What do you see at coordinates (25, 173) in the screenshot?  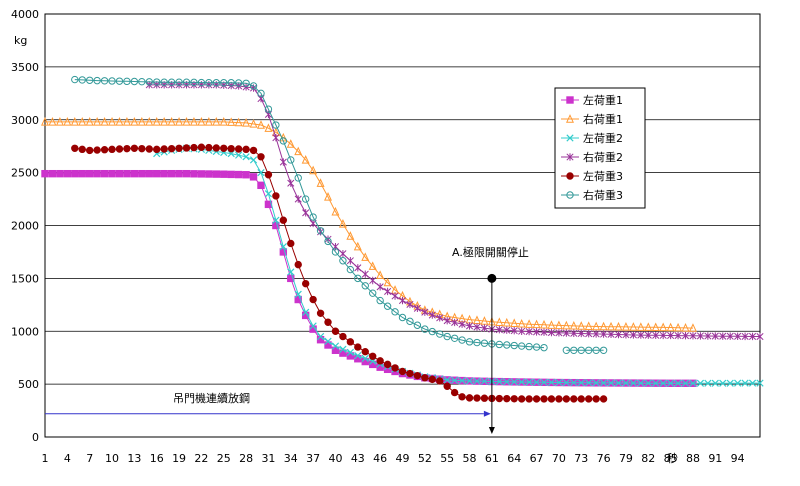 I see `y-tick-label: 2500` at bounding box center [25, 173].